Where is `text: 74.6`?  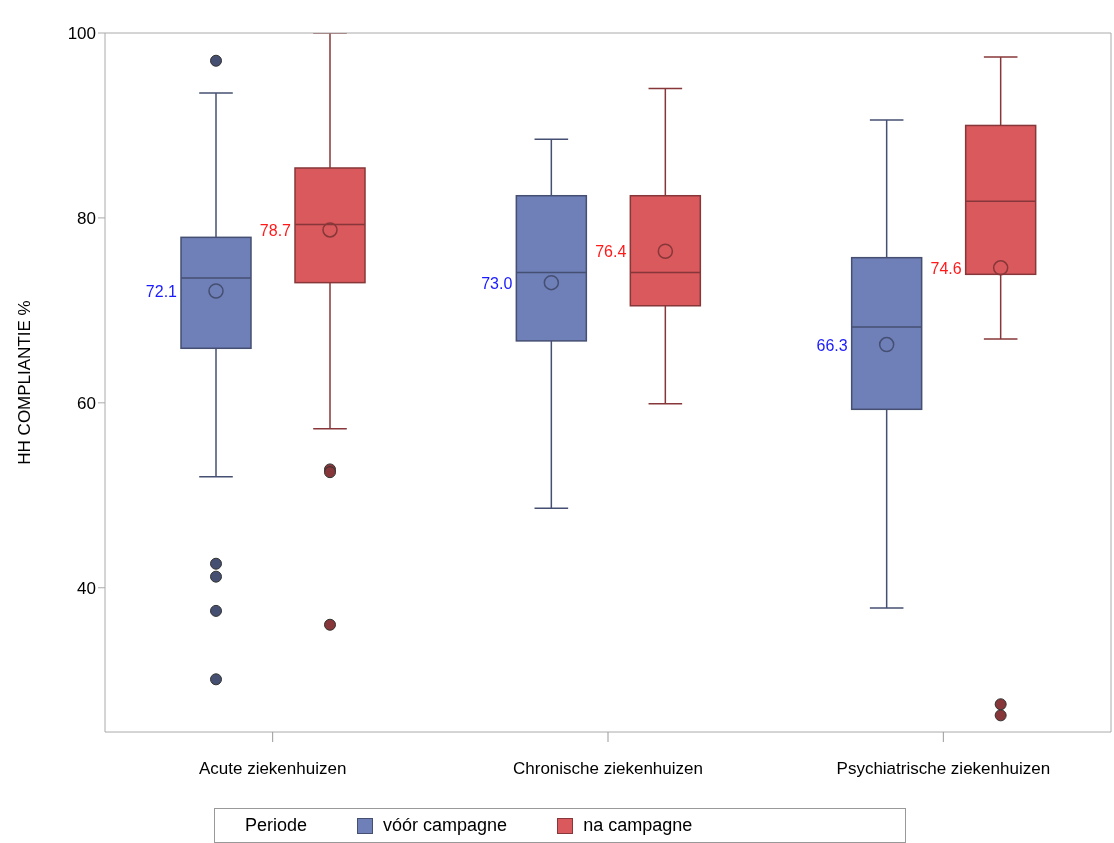 text: 74.6 is located at coordinates (946, 268).